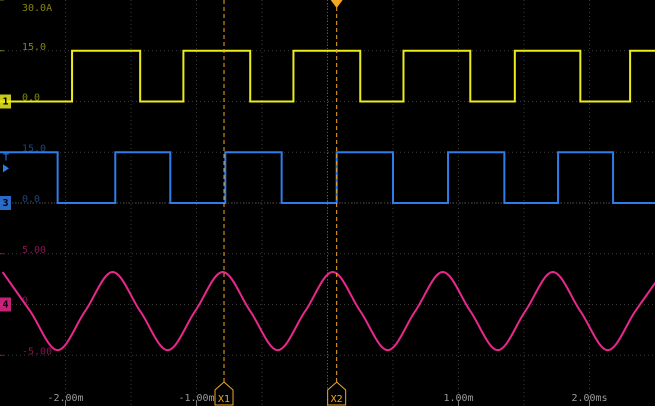 This screenshot has height=406, width=655. I want to click on y-tick-label: -5.00, so click(37, 351).